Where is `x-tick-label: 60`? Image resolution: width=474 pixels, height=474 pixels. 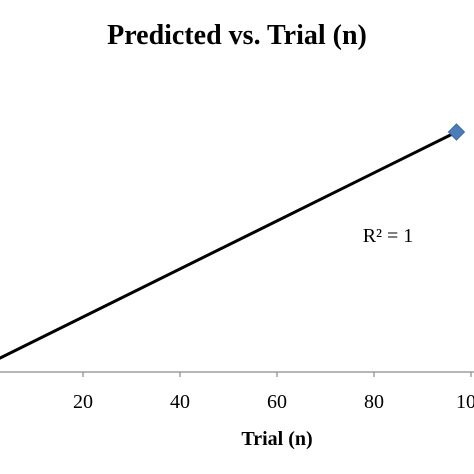 x-tick-label: 60 is located at coordinates (277, 402).